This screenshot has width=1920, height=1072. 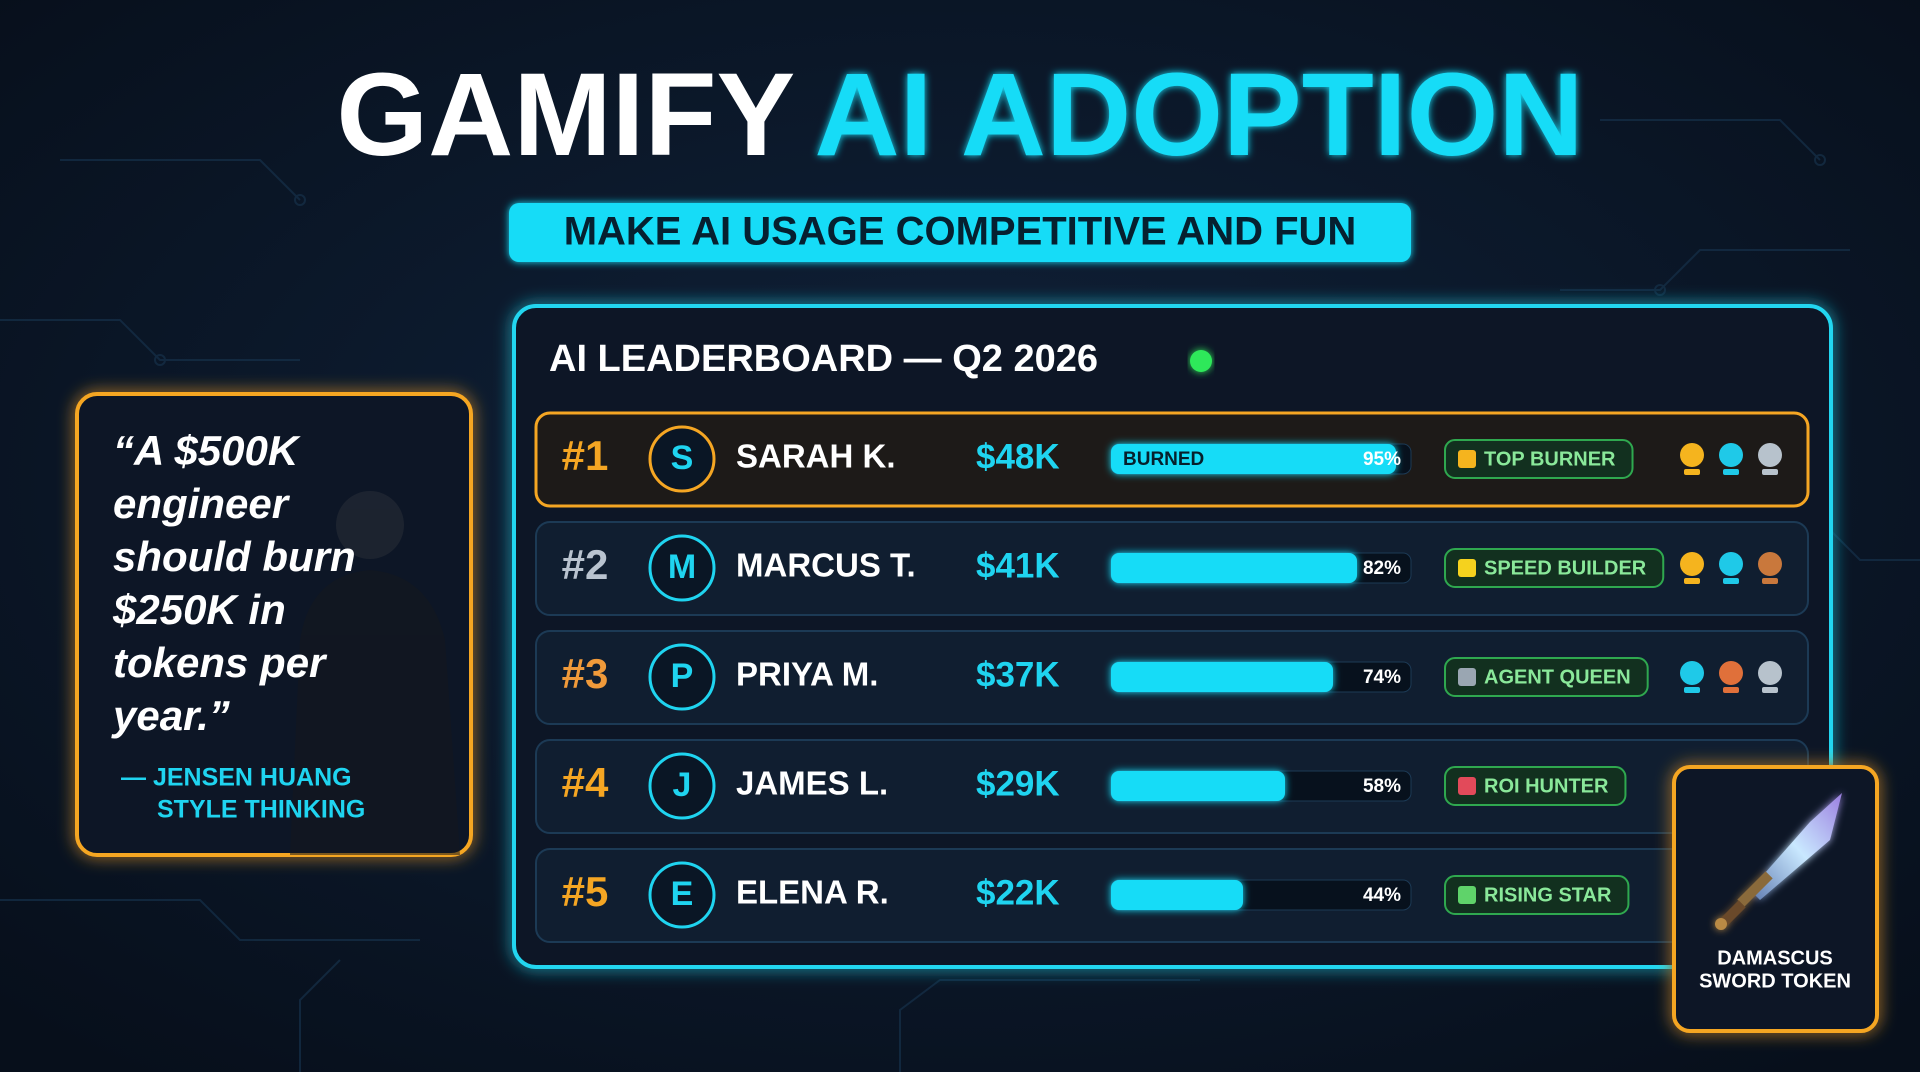 I want to click on row: #3 P PRIYA M. $37K 74% AGENT QUEEN, so click(x=1172, y=677).